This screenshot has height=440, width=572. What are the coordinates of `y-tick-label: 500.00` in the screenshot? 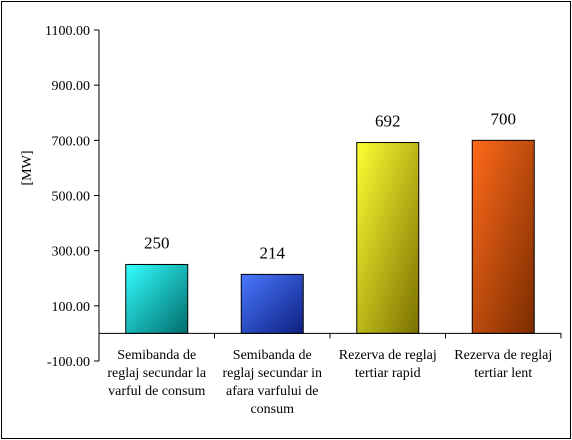 It's located at (71, 197).